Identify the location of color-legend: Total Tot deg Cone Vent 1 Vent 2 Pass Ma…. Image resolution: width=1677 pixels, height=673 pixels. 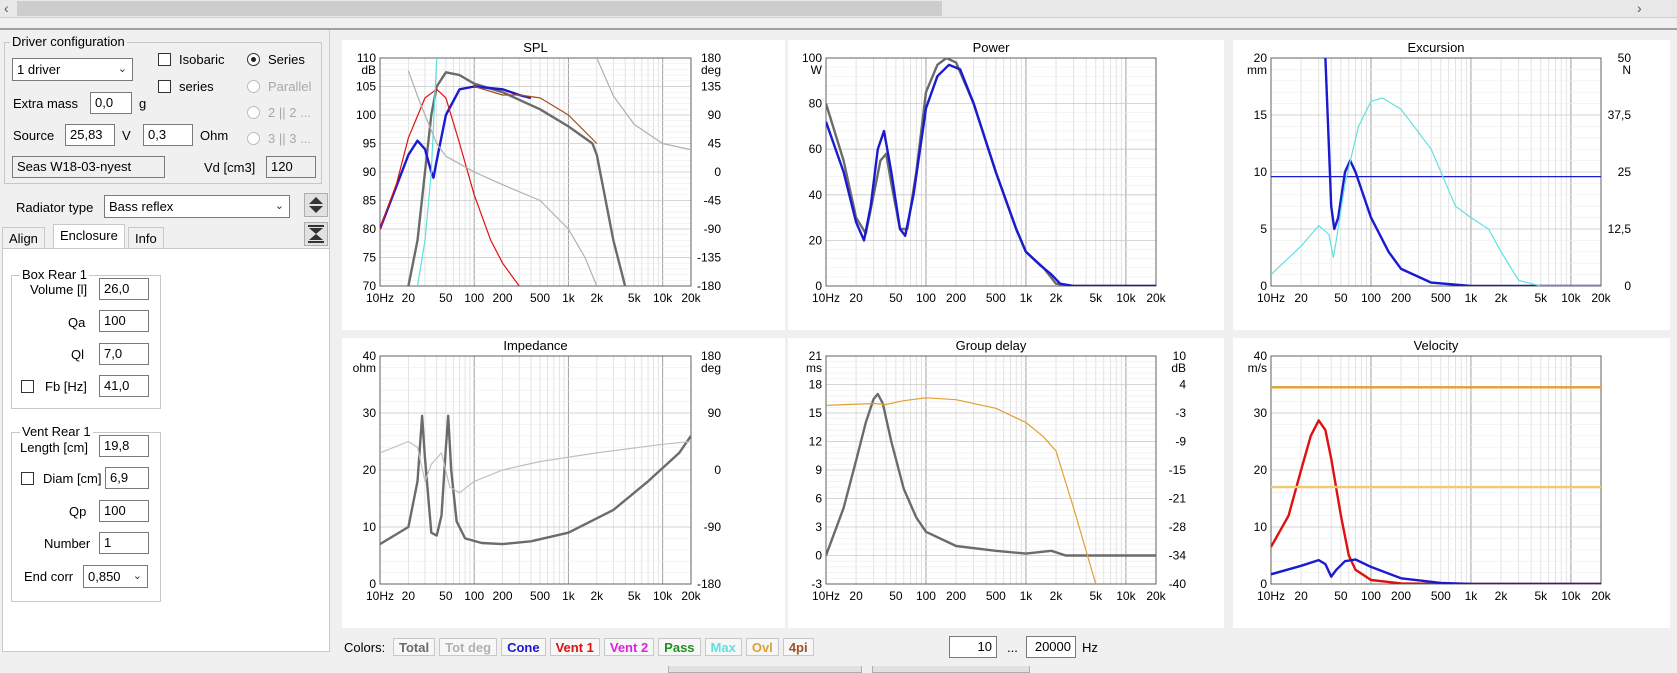
(603, 648).